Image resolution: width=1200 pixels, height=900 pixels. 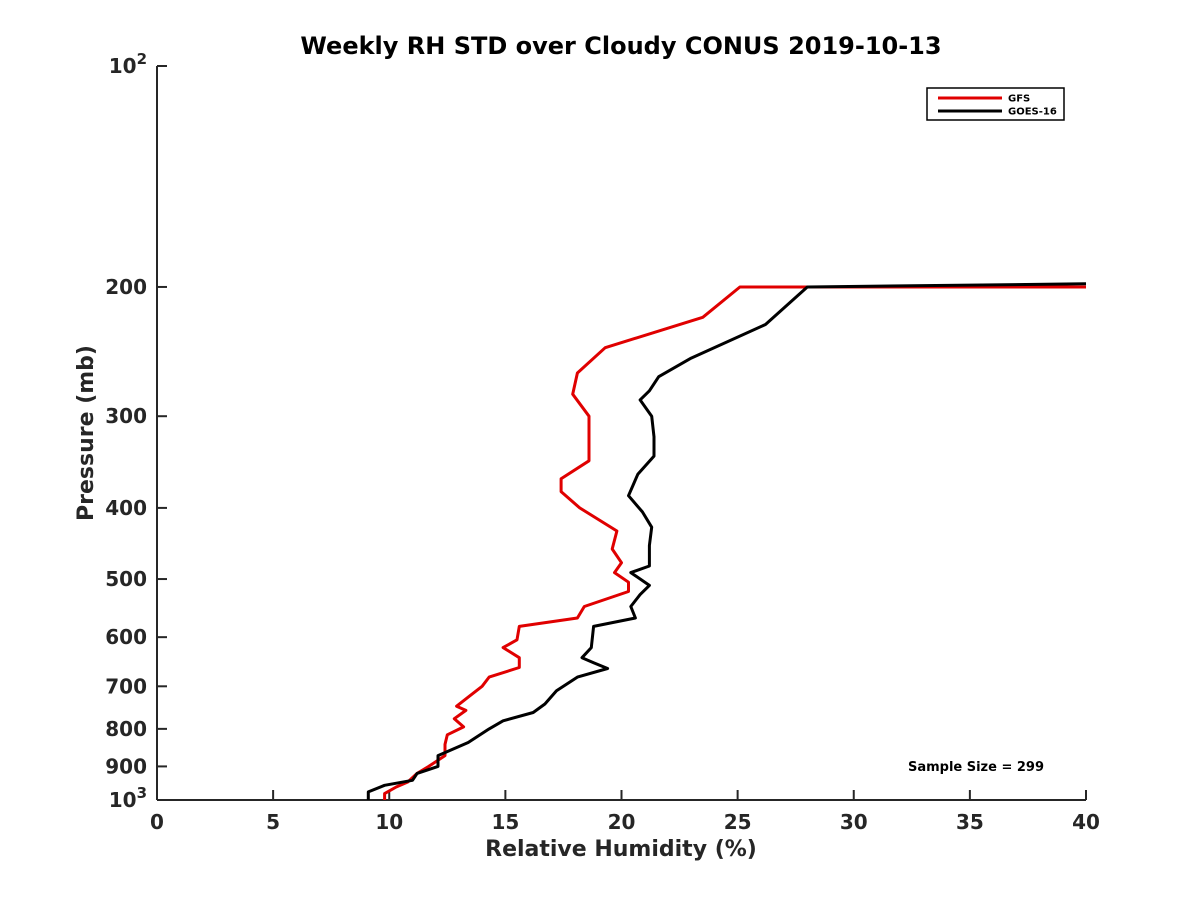 I want to click on x-tick-label: 40, so click(x=1086, y=822).